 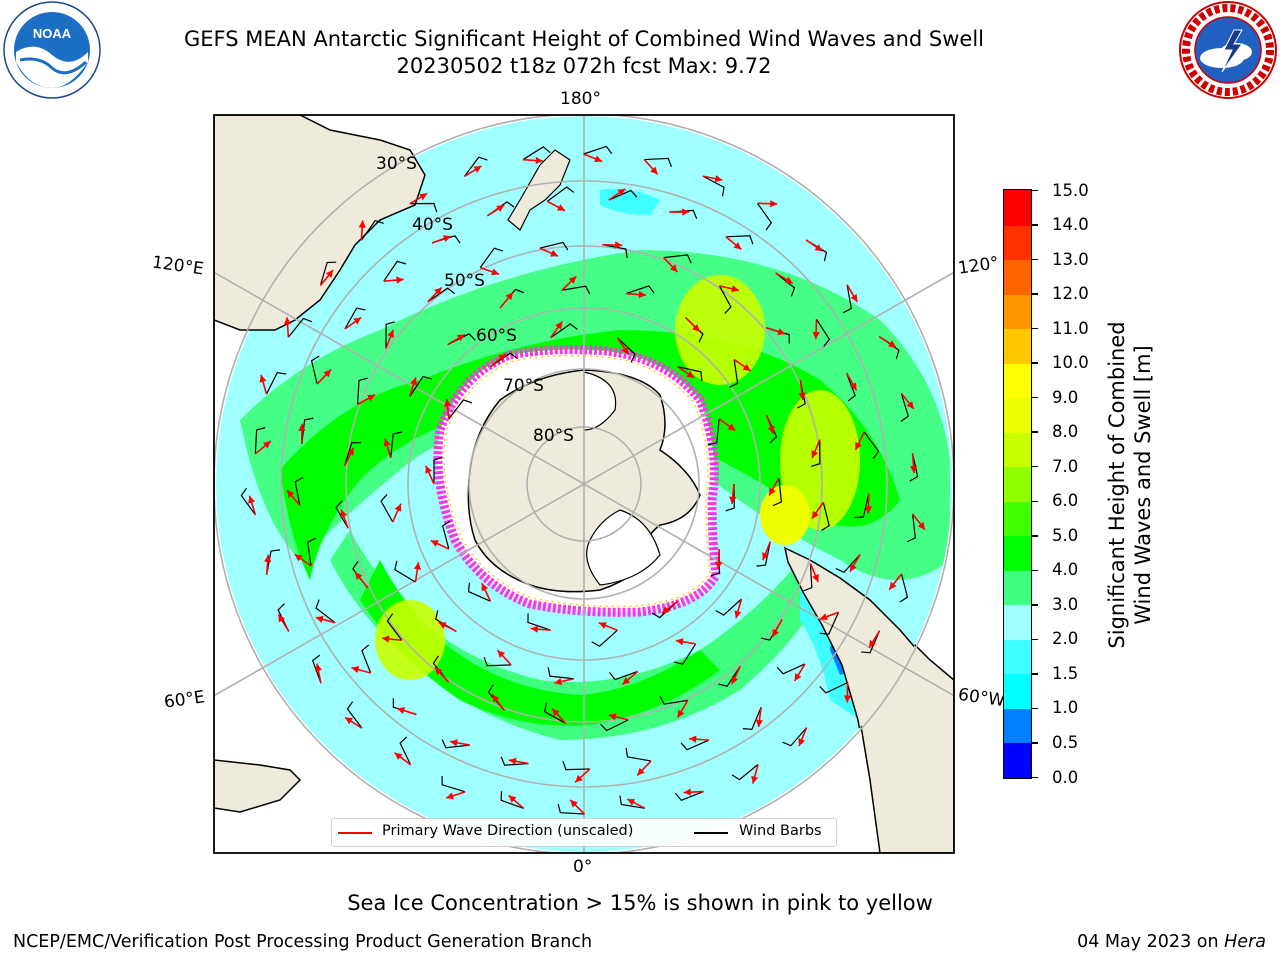 I want to click on footer-right: 04 May 2023 on Hera, so click(x=1171, y=942).